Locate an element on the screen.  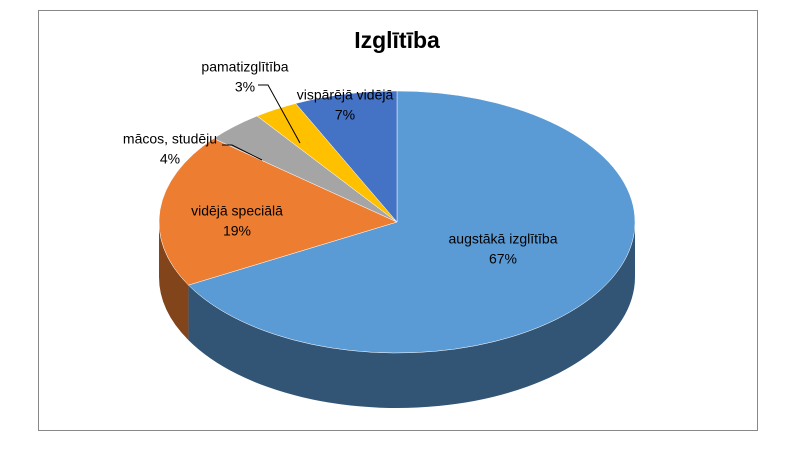
data-label-category: vidējā speciālā is located at coordinates (237, 211).